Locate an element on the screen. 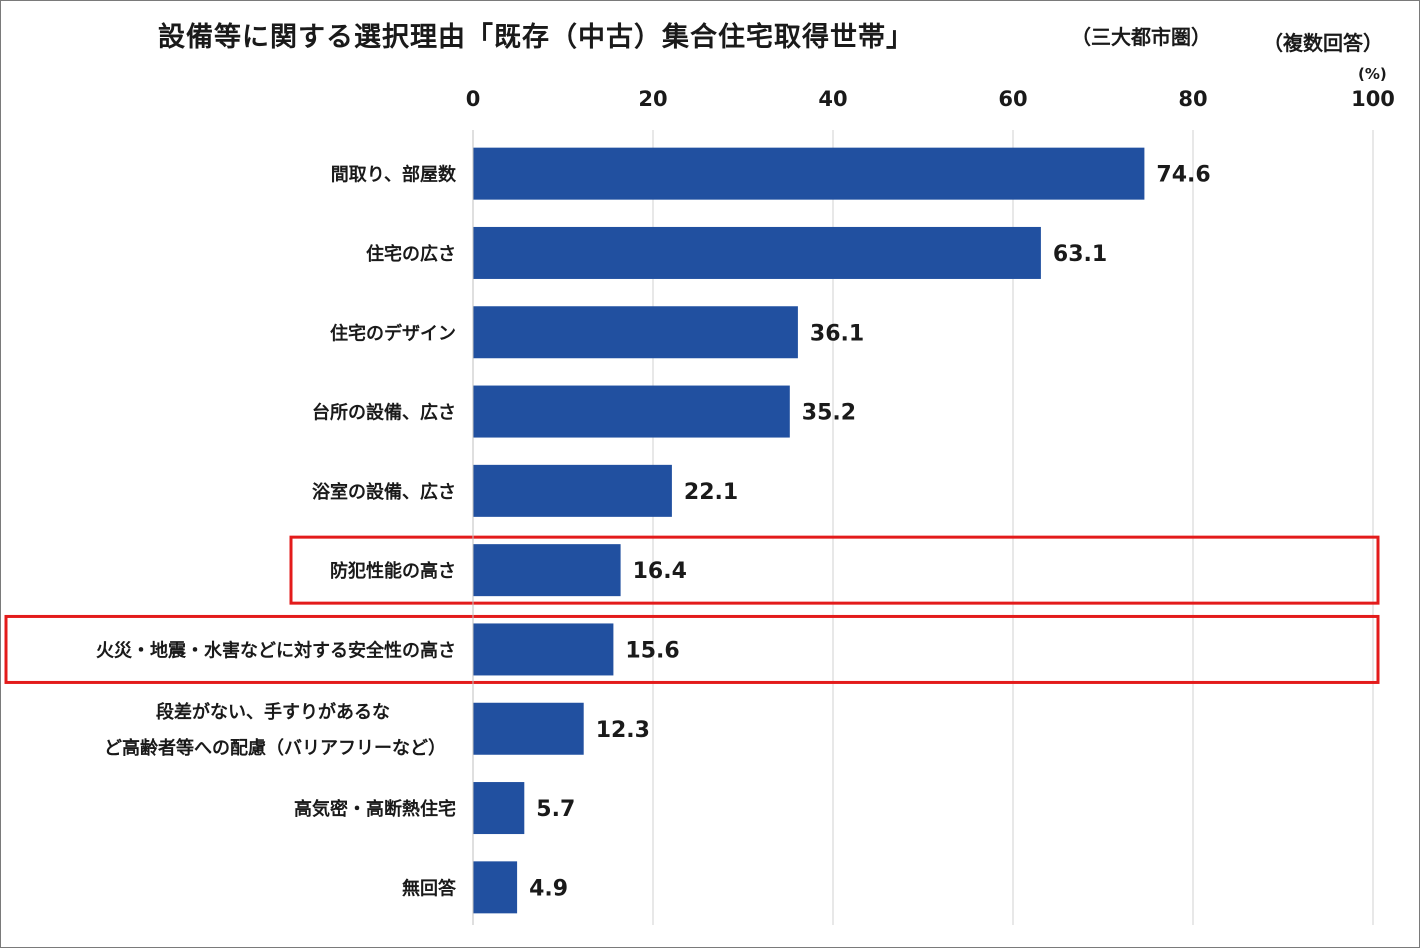  x-tick-label: 0 is located at coordinates (473, 99).